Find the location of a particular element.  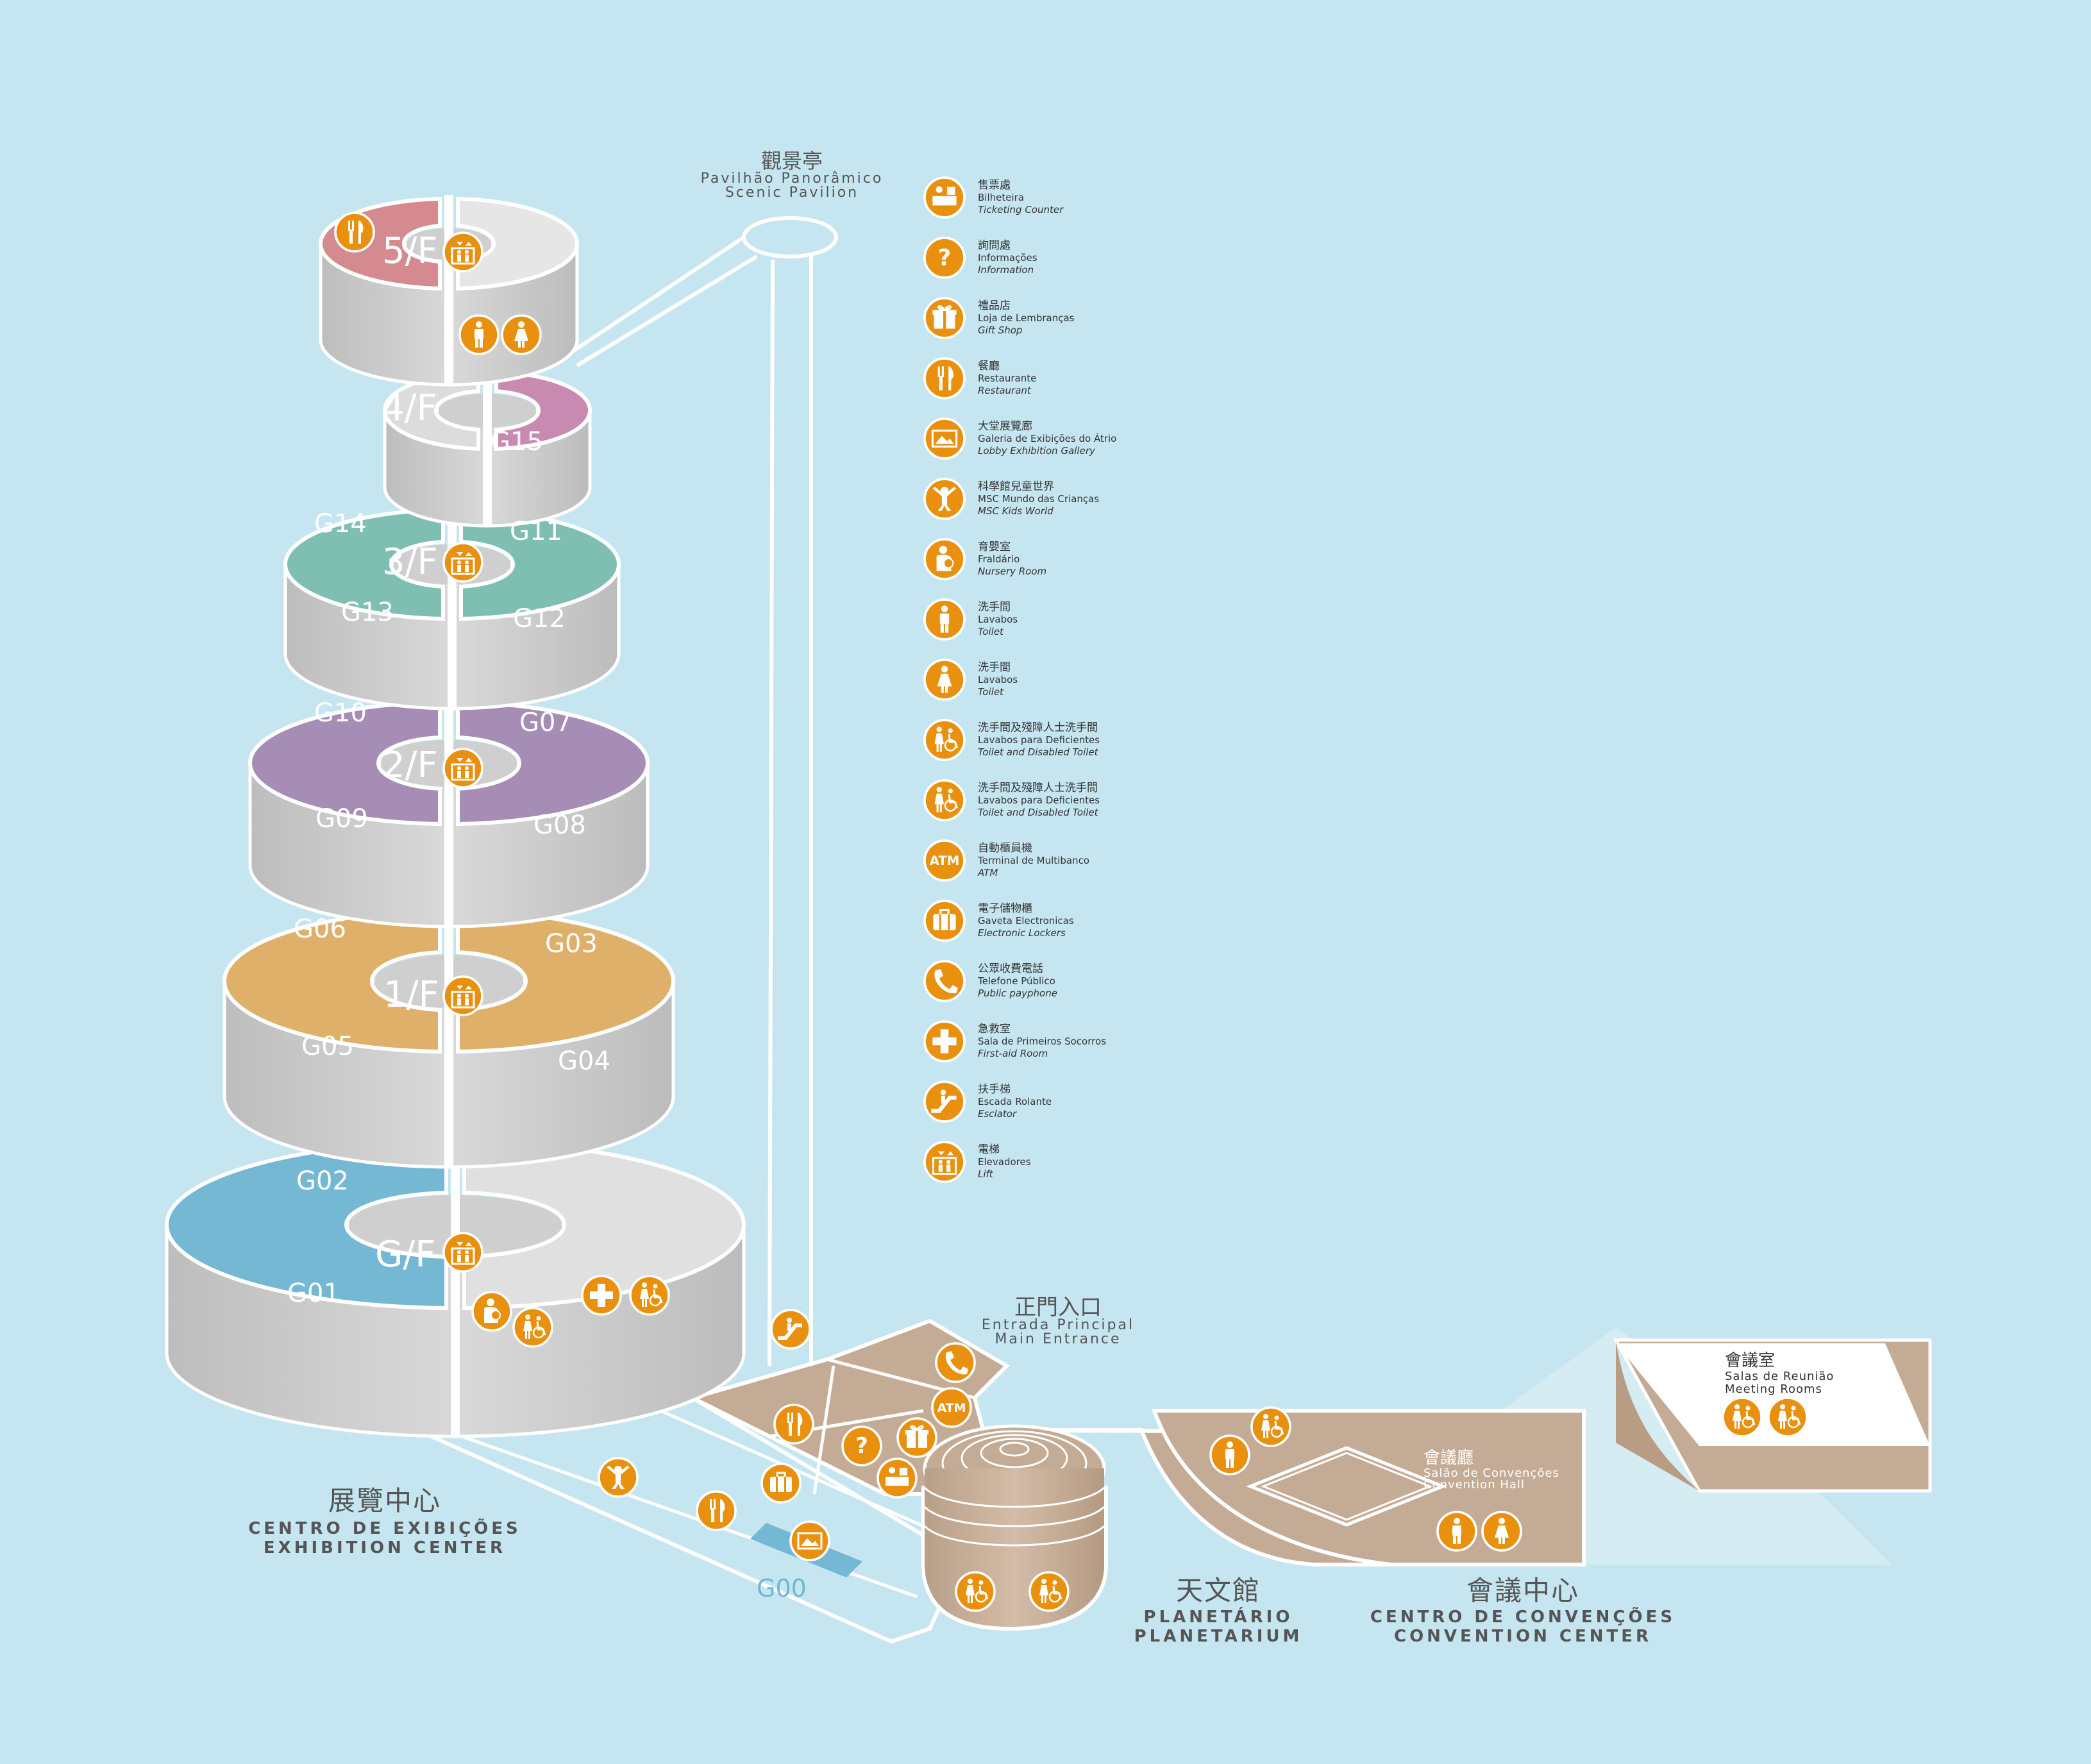

legend-label-pt: Galeria de Exibições do Átrio is located at coordinates (1047, 438).